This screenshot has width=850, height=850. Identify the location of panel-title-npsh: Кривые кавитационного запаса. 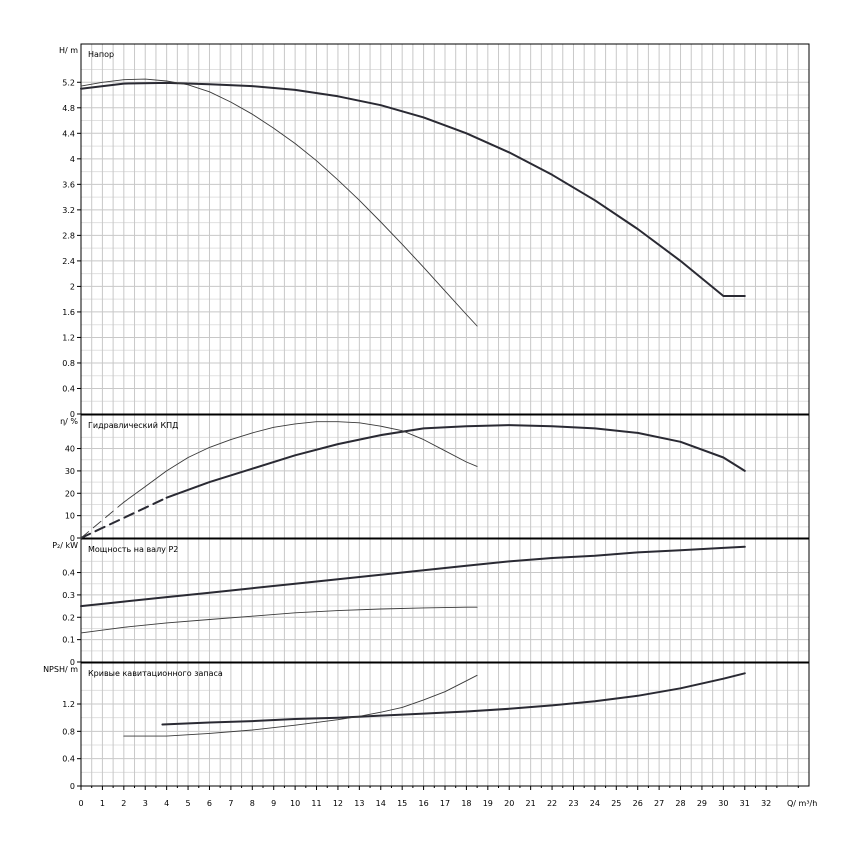
(155, 673).